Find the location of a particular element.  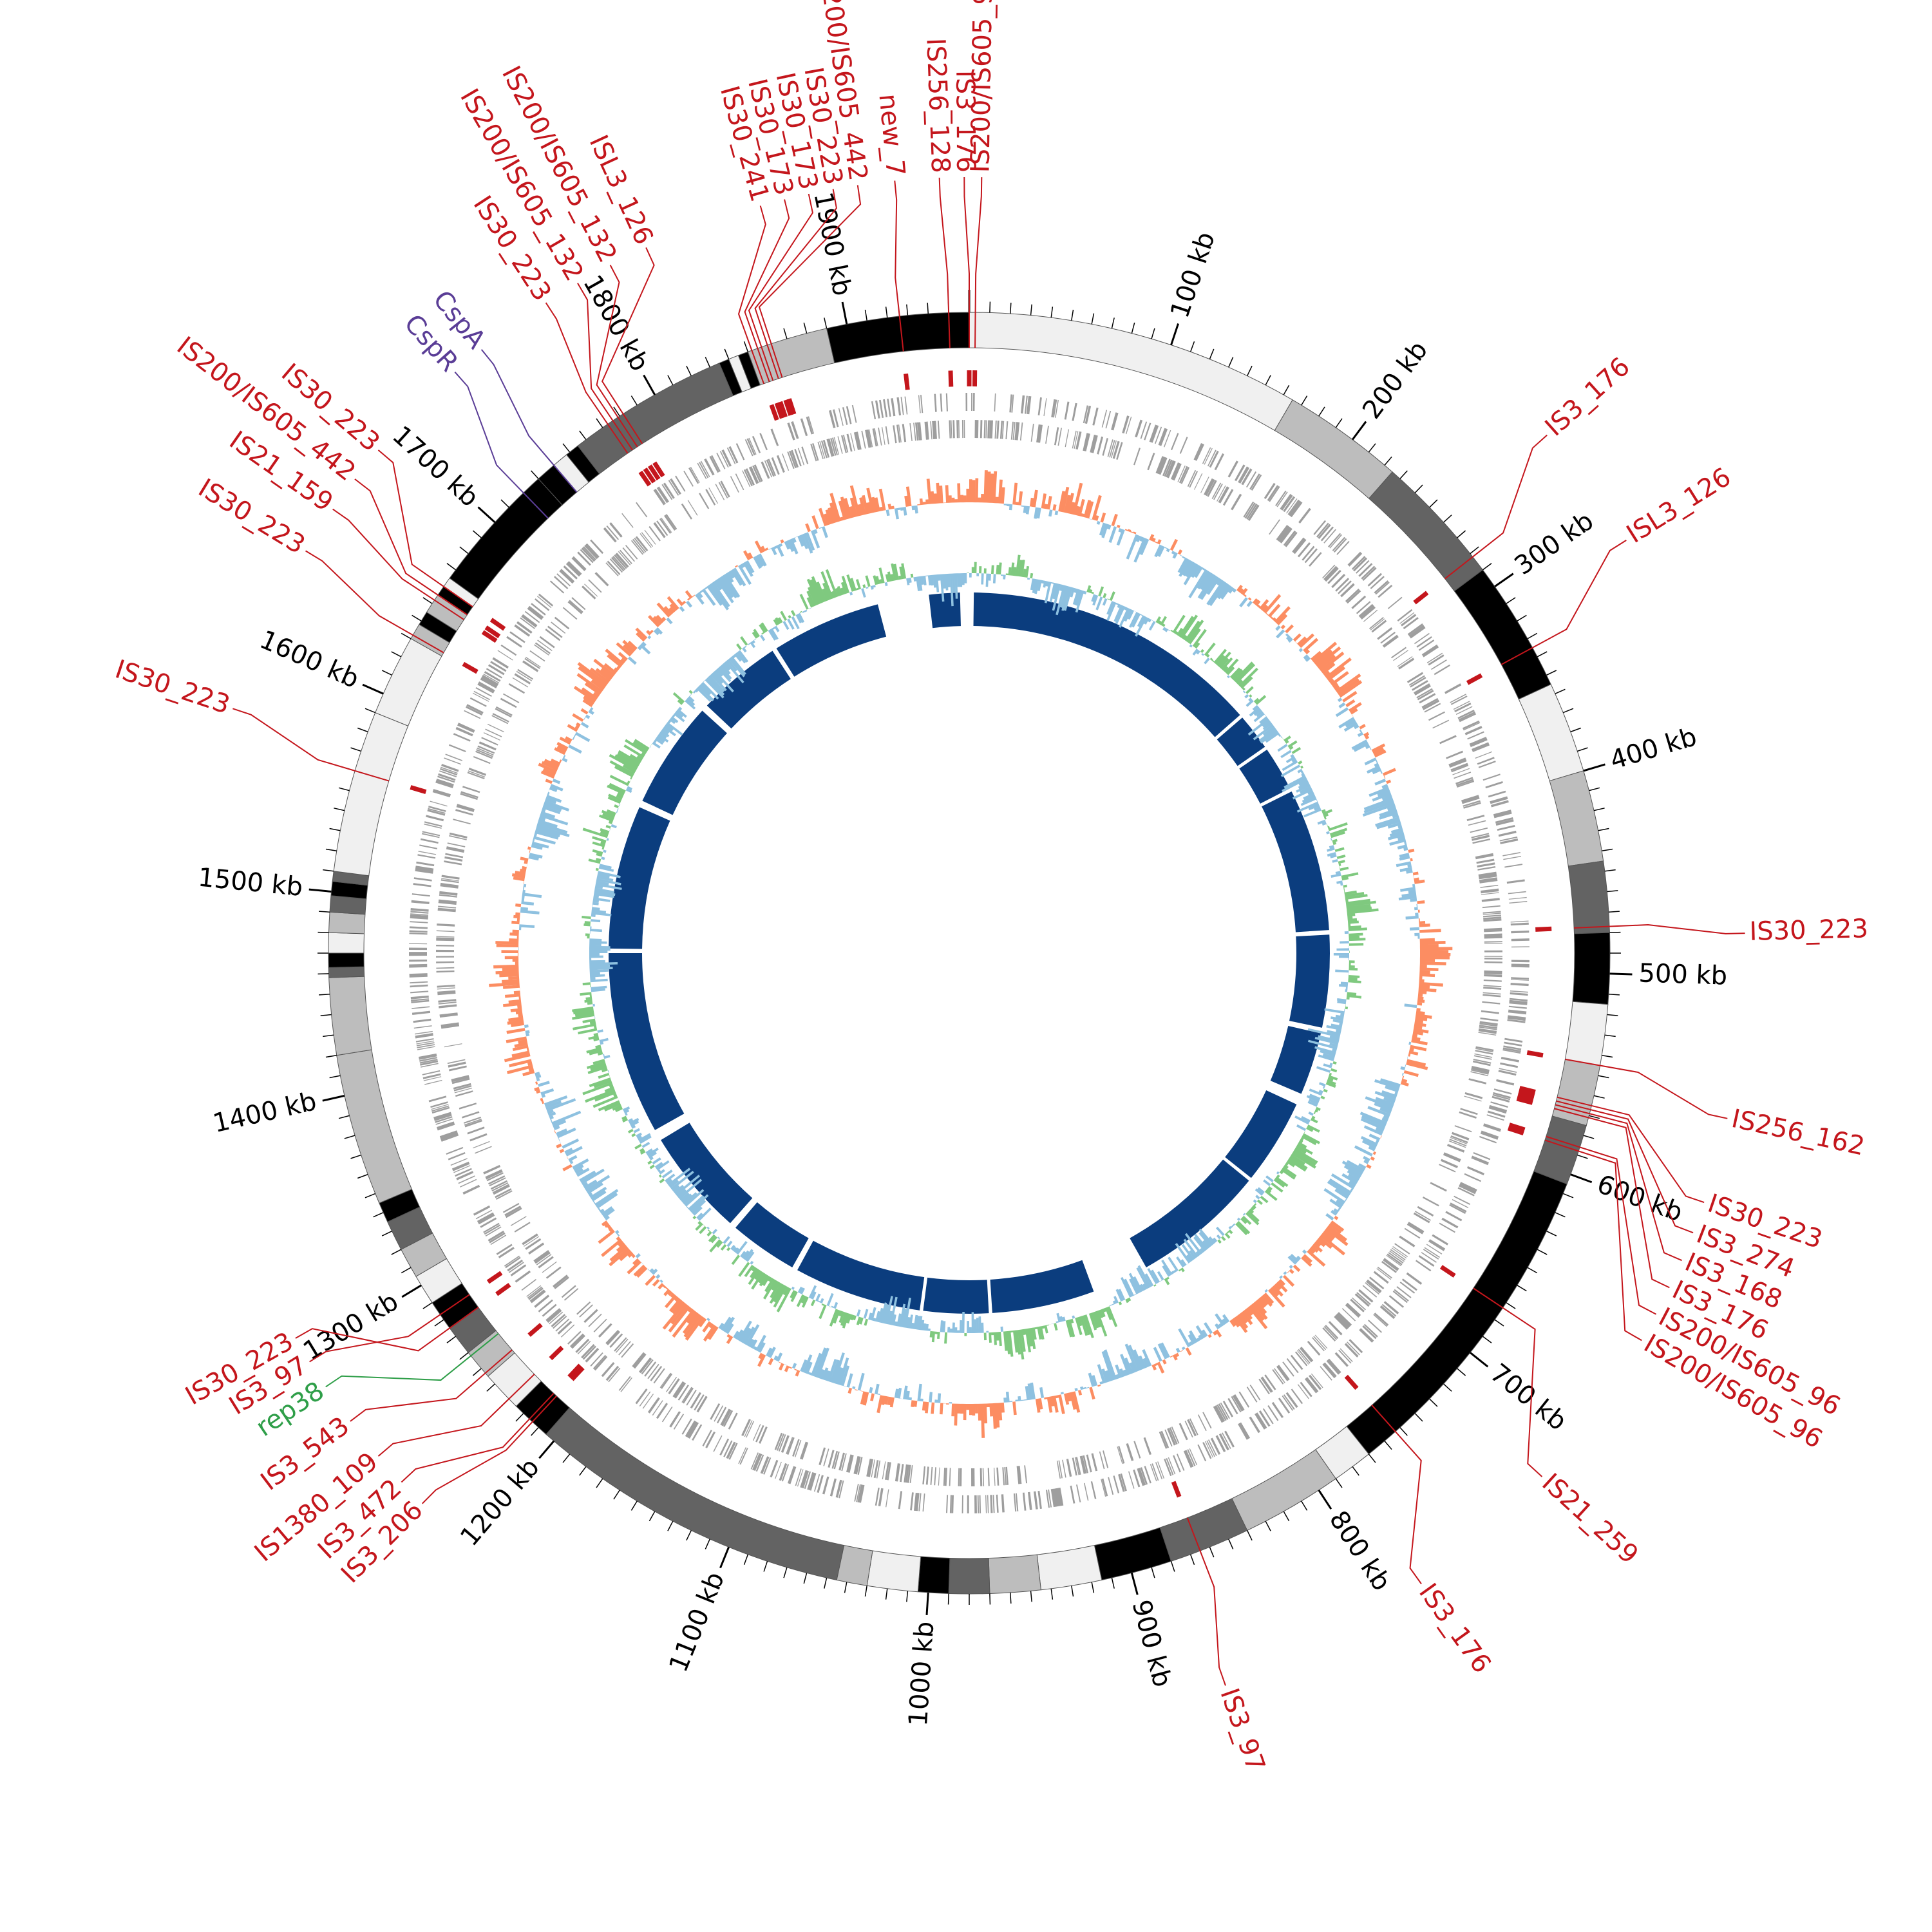

is-element-label: new_7 is located at coordinates (891, 135).